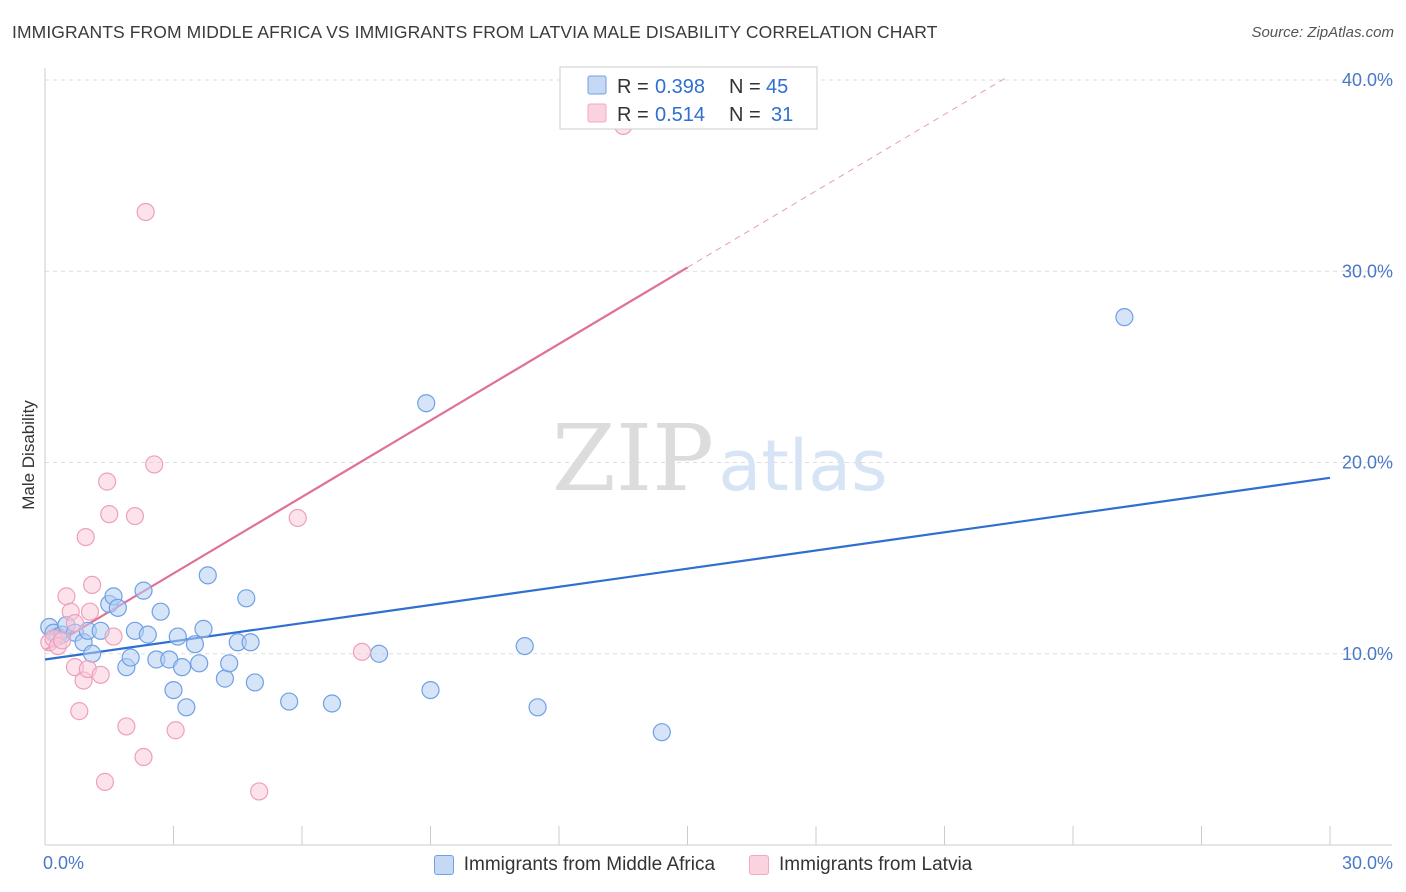  Describe the element at coordinates (718, 863) in the screenshot. I see `x-tick-labels: 0.0% 30.0%` at that location.